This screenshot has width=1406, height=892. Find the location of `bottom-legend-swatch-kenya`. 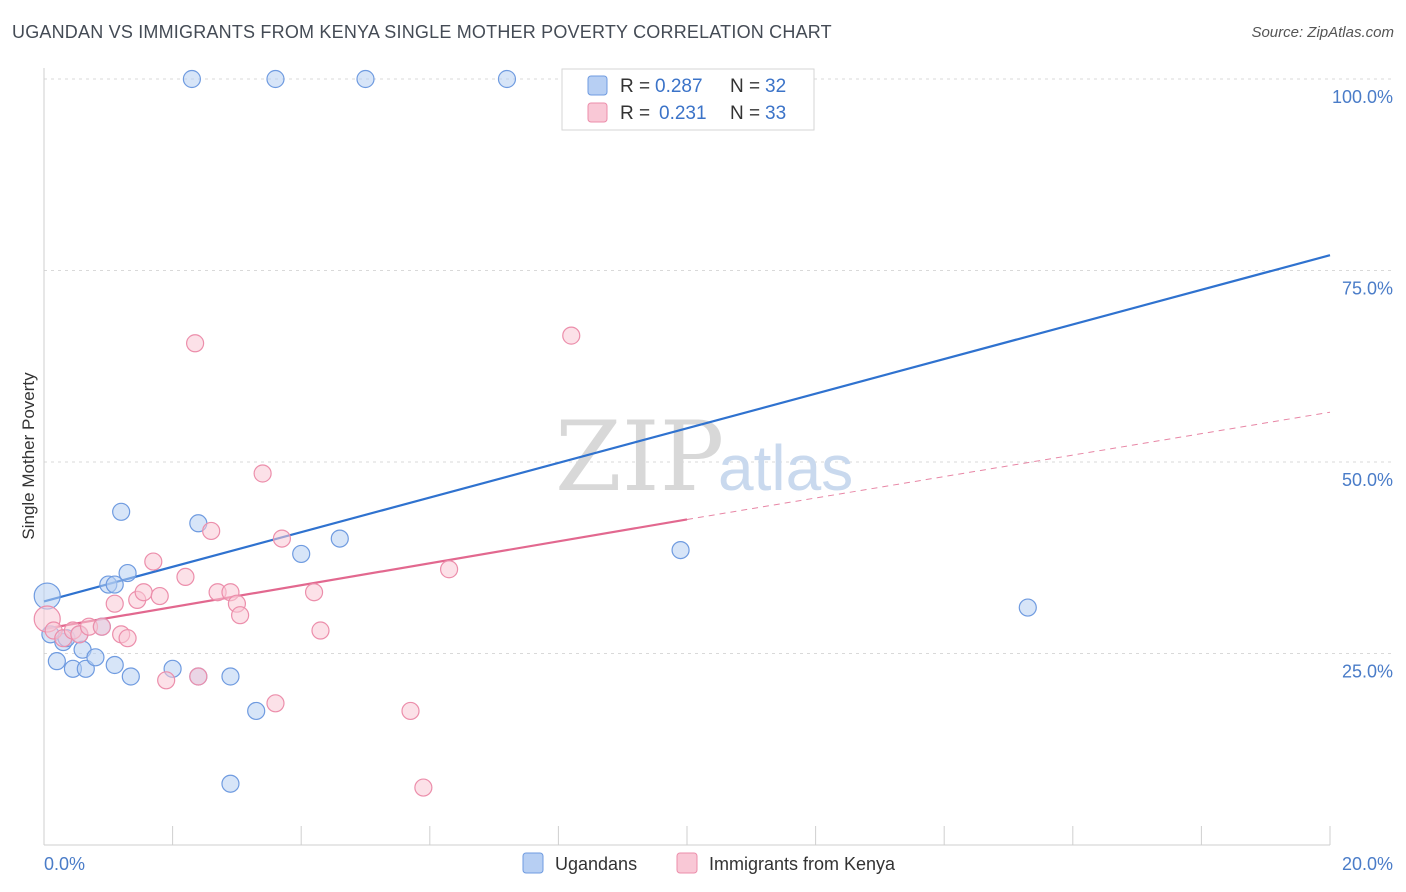

bottom-legend-swatch-kenya is located at coordinates (687, 863).